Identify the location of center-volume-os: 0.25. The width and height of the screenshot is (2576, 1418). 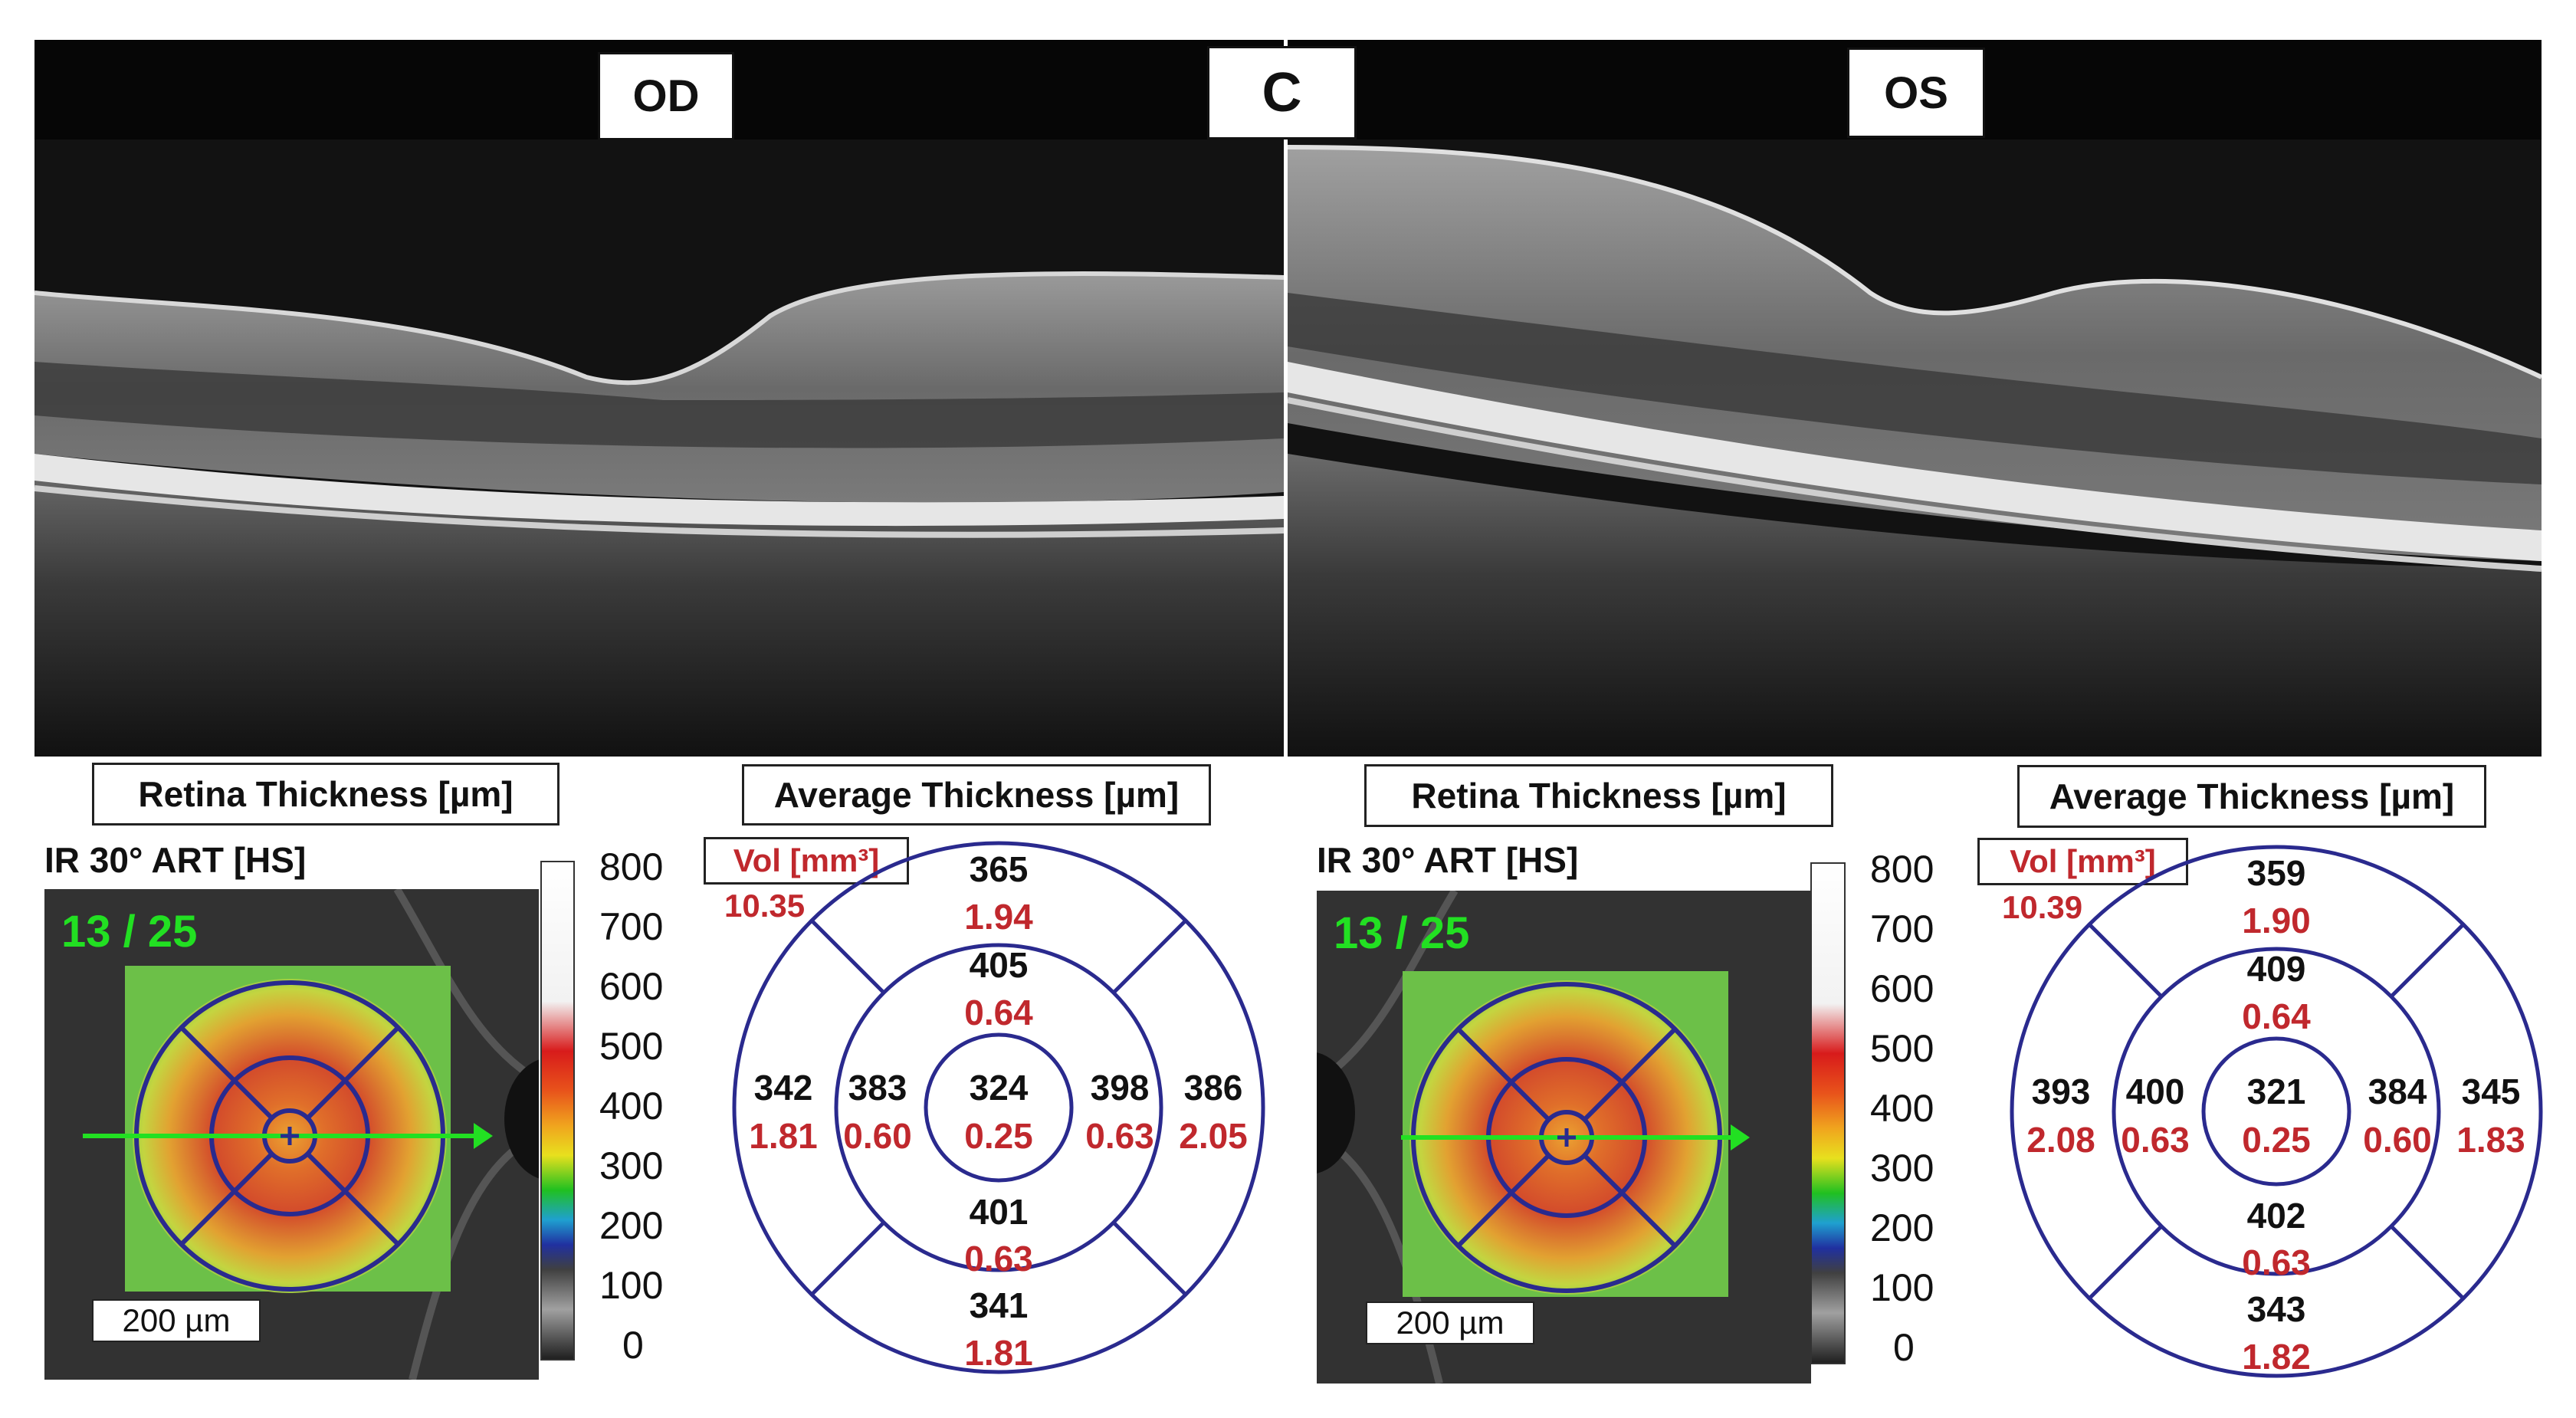
(2276, 1140).